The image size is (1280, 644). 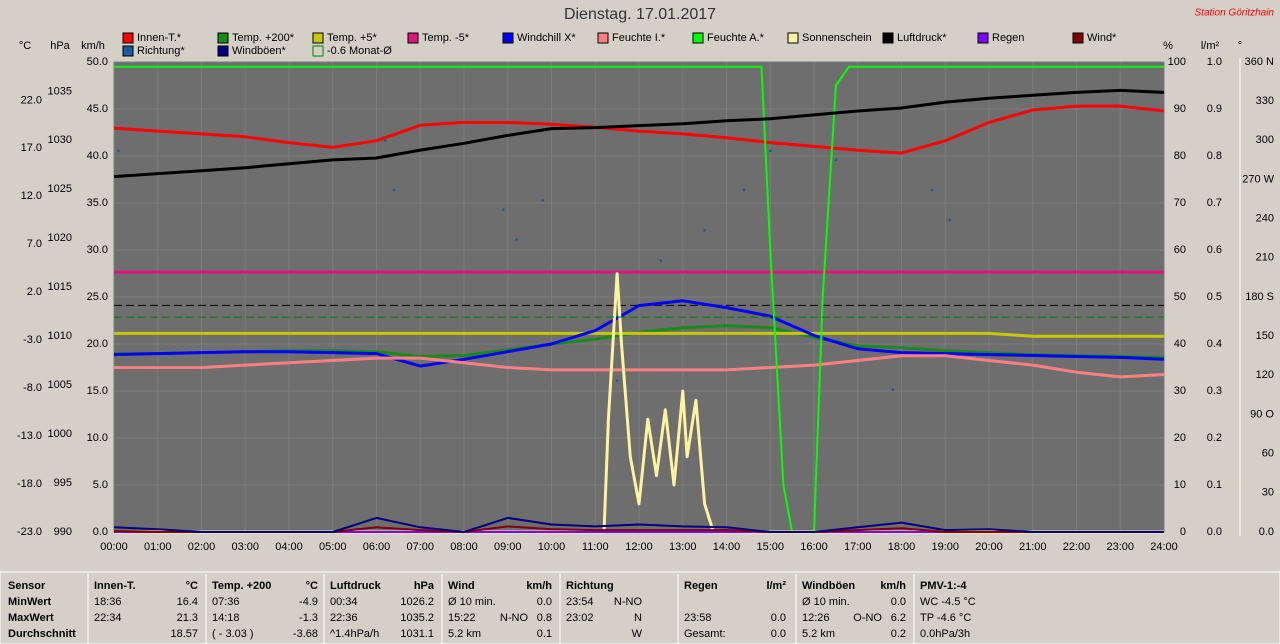 What do you see at coordinates (464, 547) in the screenshot?
I see `x-tick-label: 08:00` at bounding box center [464, 547].